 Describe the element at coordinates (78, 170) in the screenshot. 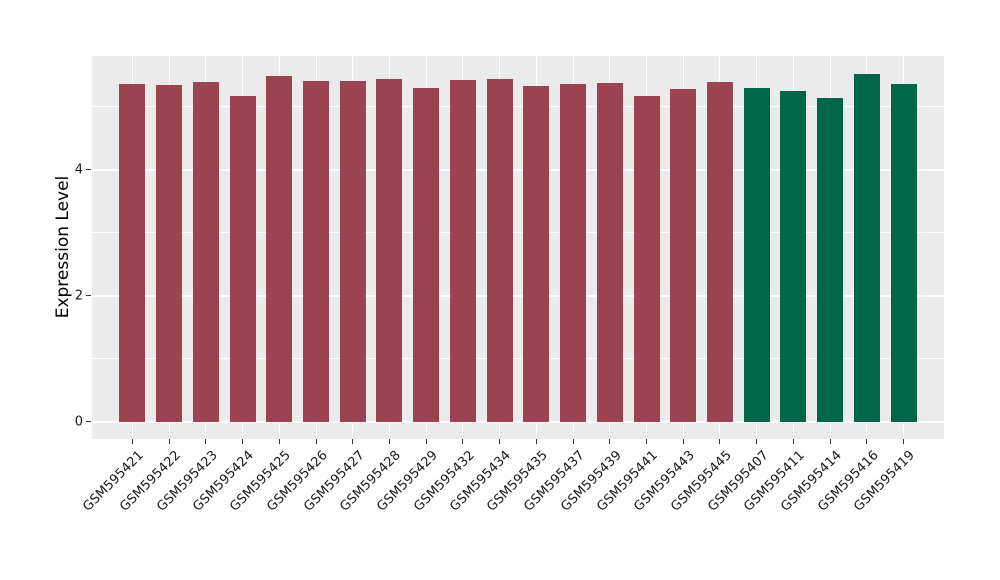

I see `y-tick-label: 4` at that location.